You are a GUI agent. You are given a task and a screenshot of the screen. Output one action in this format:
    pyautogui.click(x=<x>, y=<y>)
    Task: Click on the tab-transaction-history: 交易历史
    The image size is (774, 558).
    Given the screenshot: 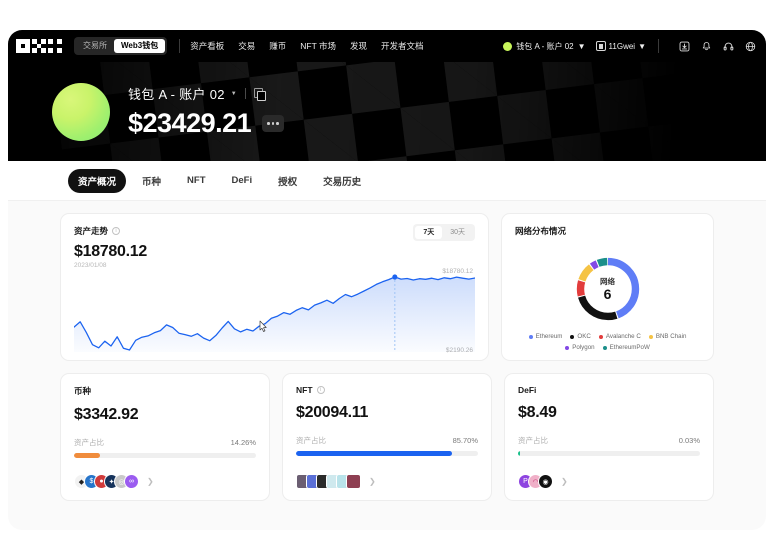 What is the action you would take?
    pyautogui.click(x=342, y=182)
    